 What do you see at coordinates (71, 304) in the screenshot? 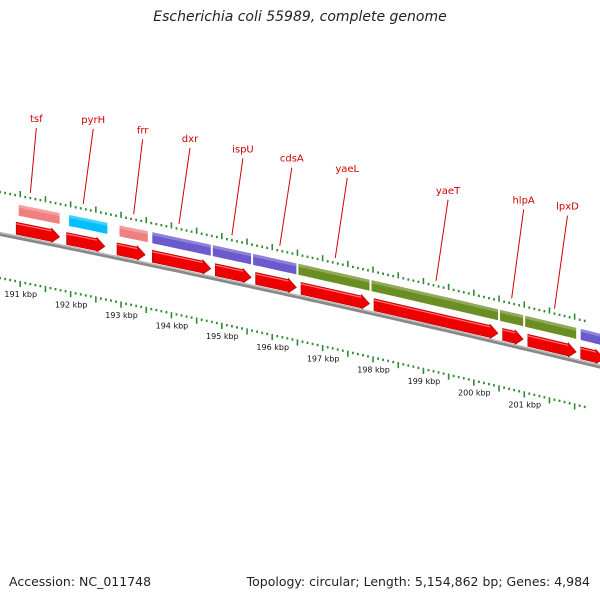
I see `scale-label: 192 kbp` at bounding box center [71, 304].